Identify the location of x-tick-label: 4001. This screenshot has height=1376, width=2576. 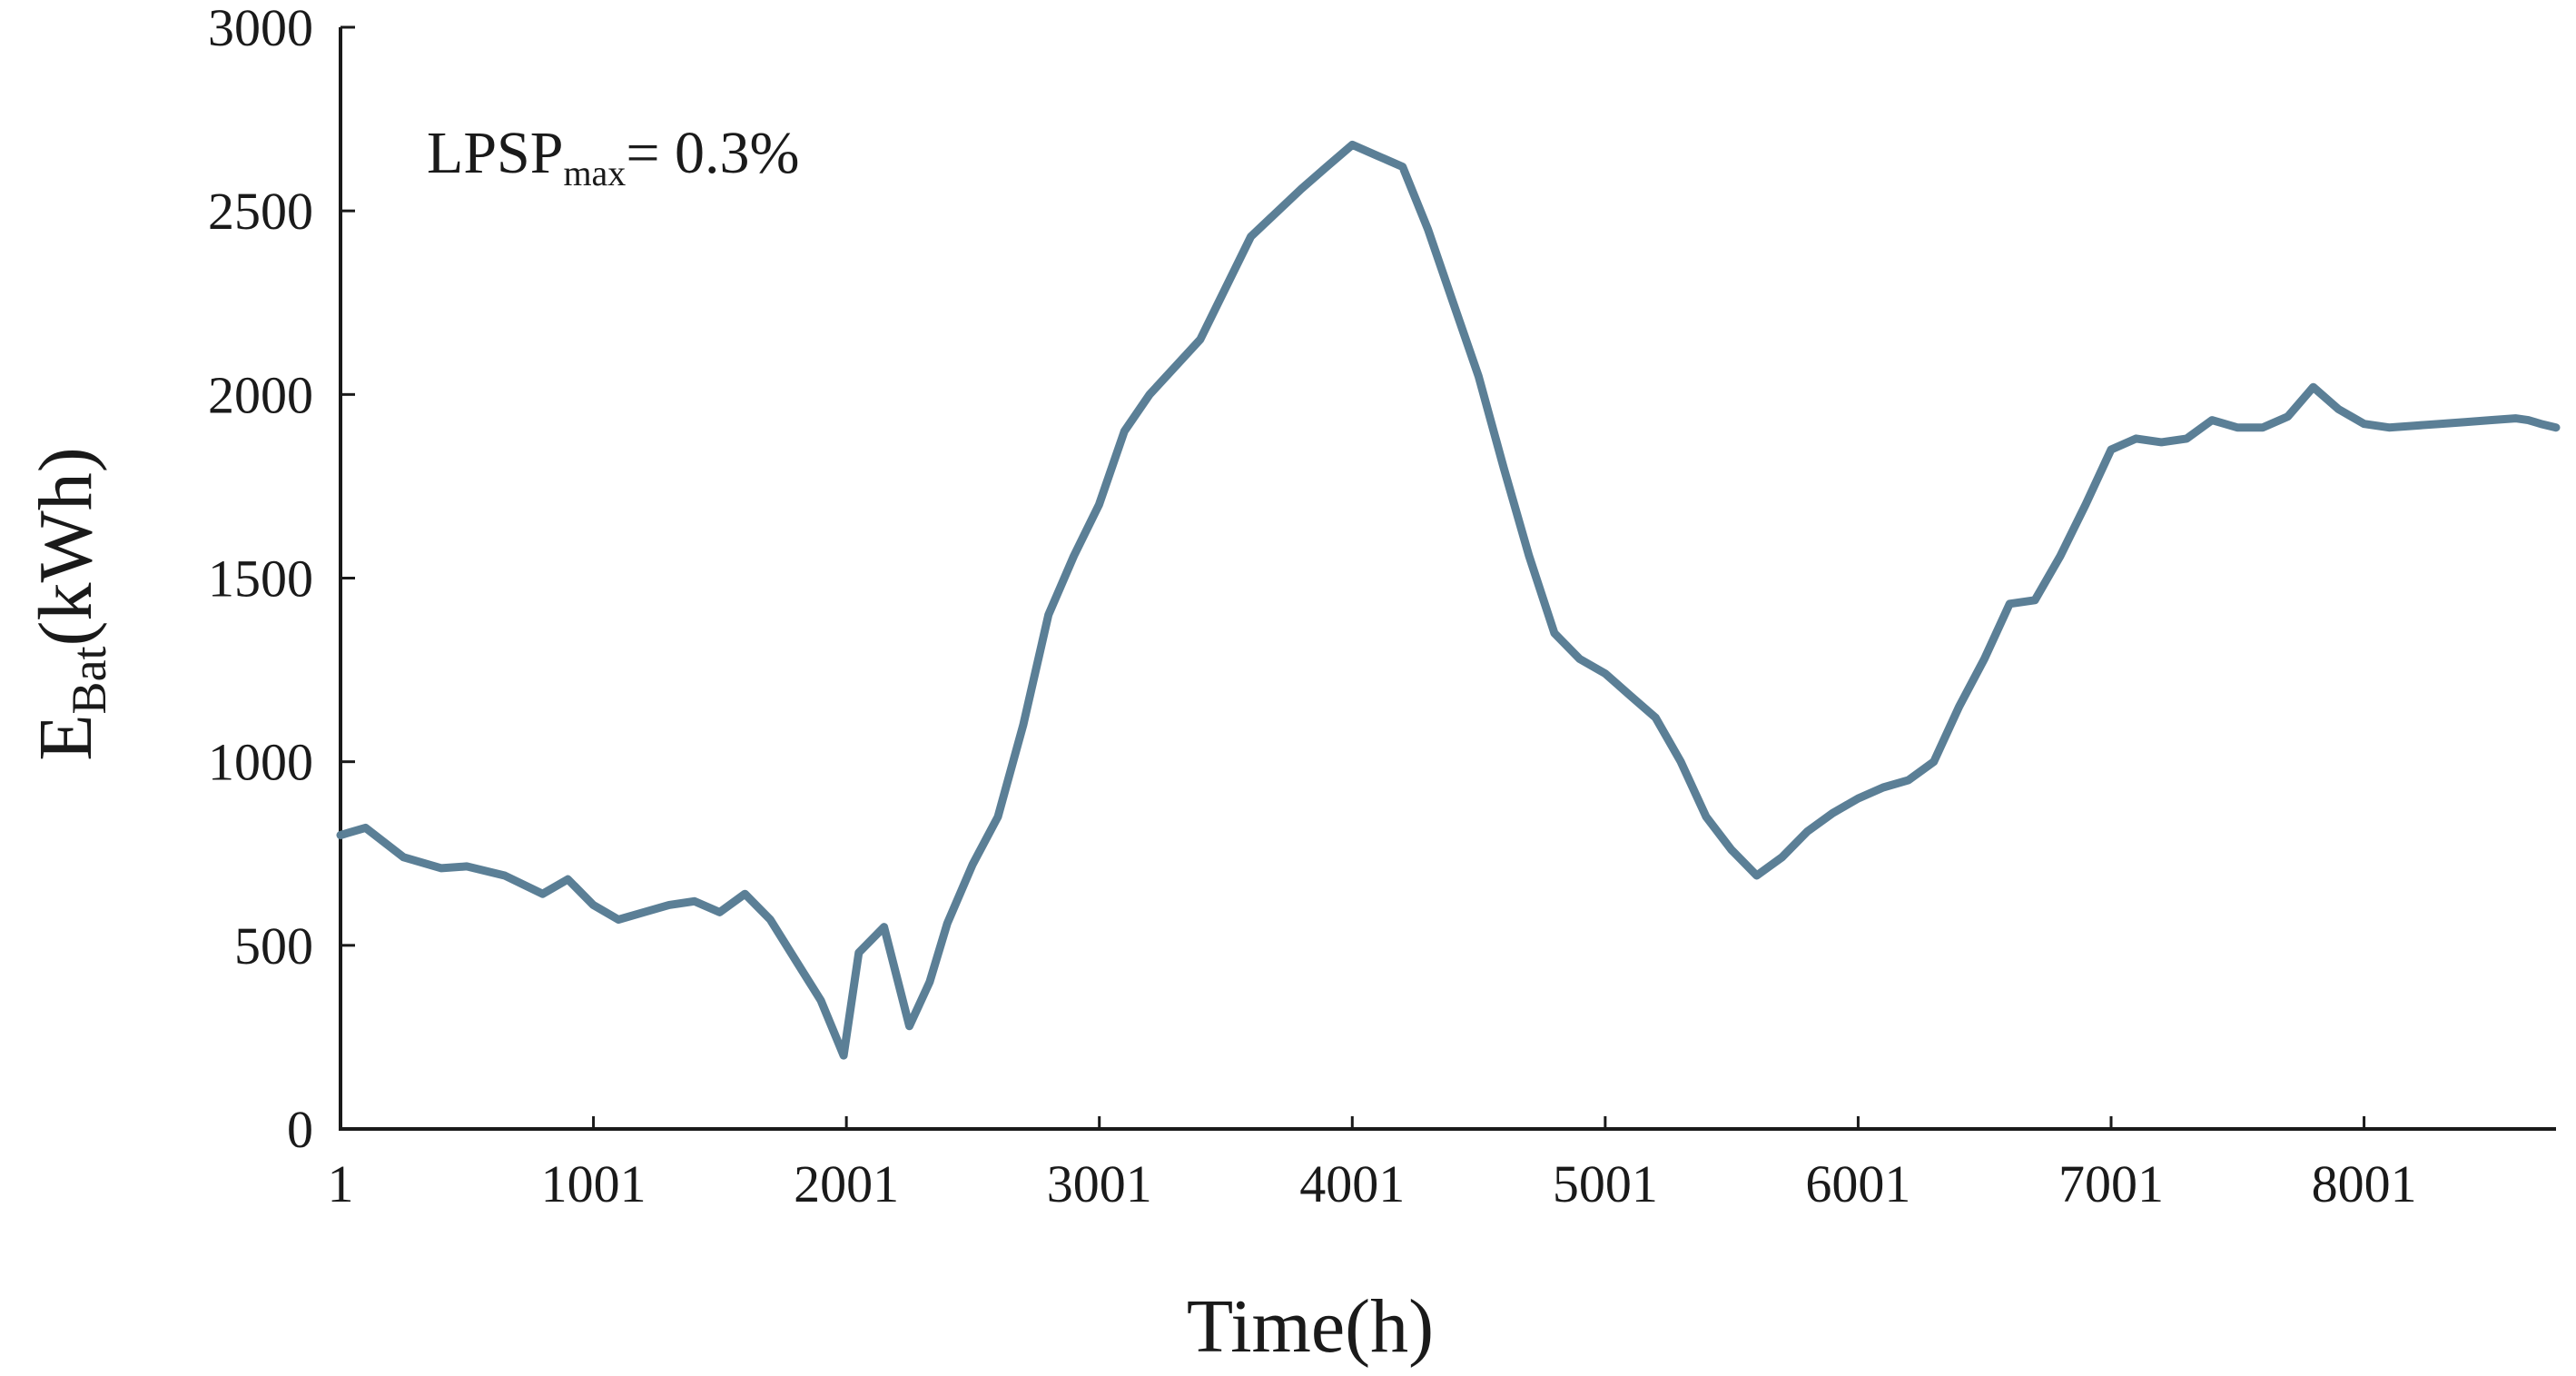
(1352, 1183).